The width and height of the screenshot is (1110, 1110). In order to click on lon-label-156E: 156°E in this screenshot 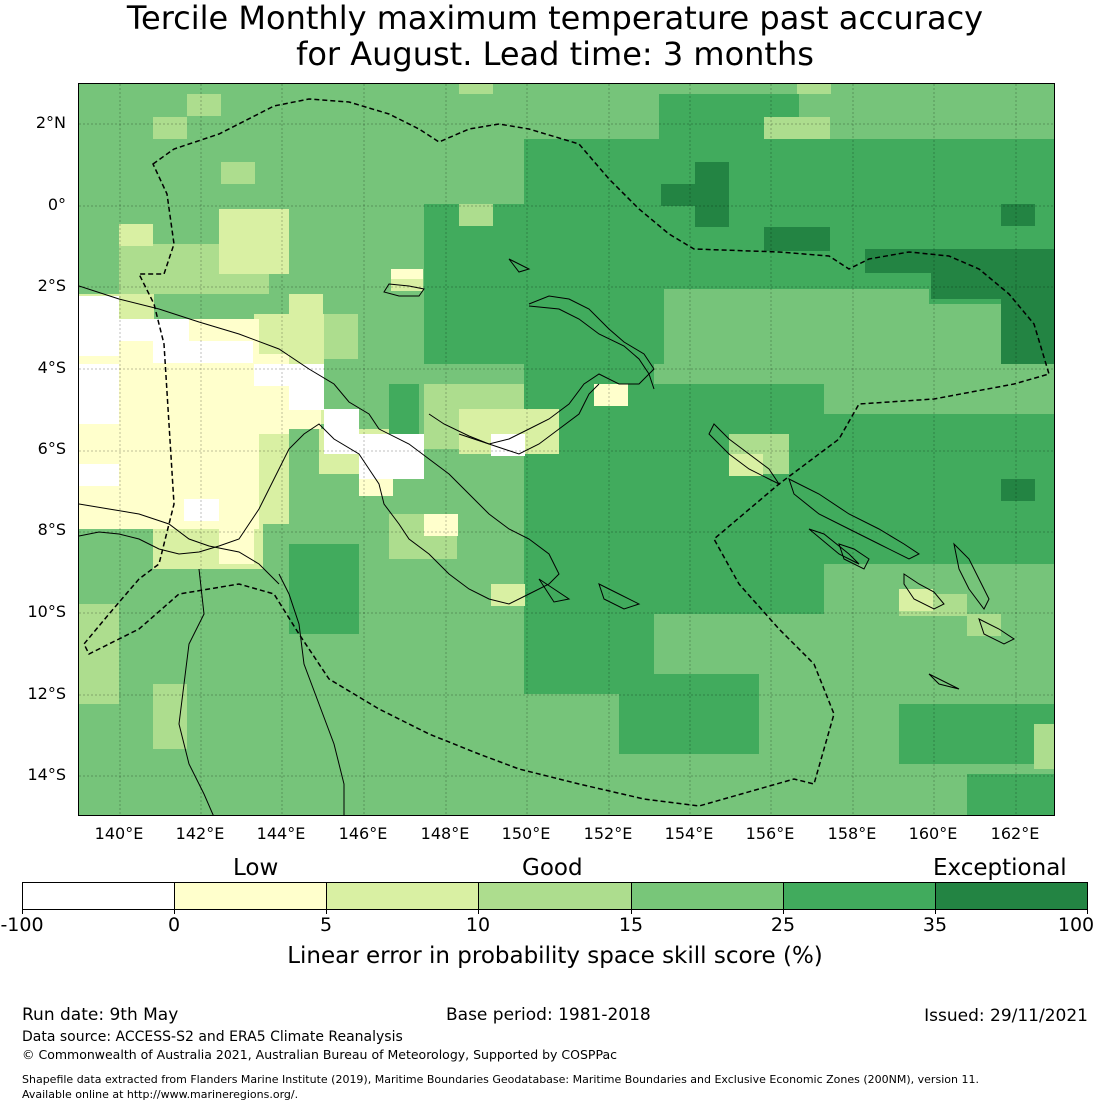, I will do `click(770, 833)`.